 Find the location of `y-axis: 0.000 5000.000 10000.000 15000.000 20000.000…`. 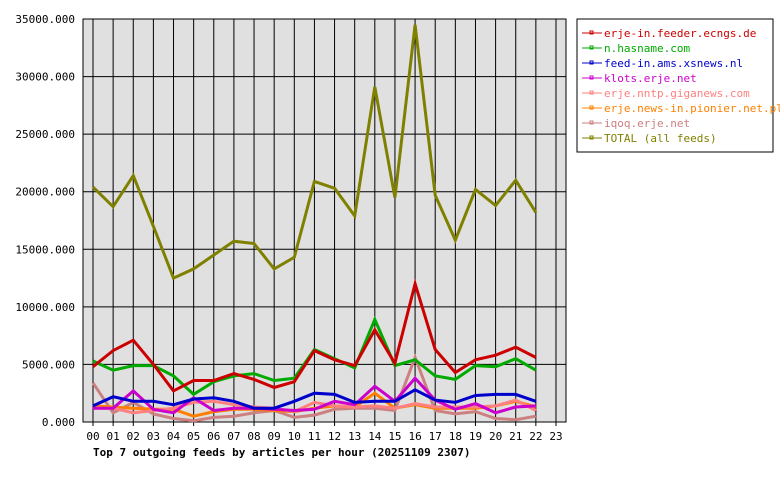

y-axis: 0.000 5000.000 10000.000 15000.000 20000.000… is located at coordinates (45, 221).